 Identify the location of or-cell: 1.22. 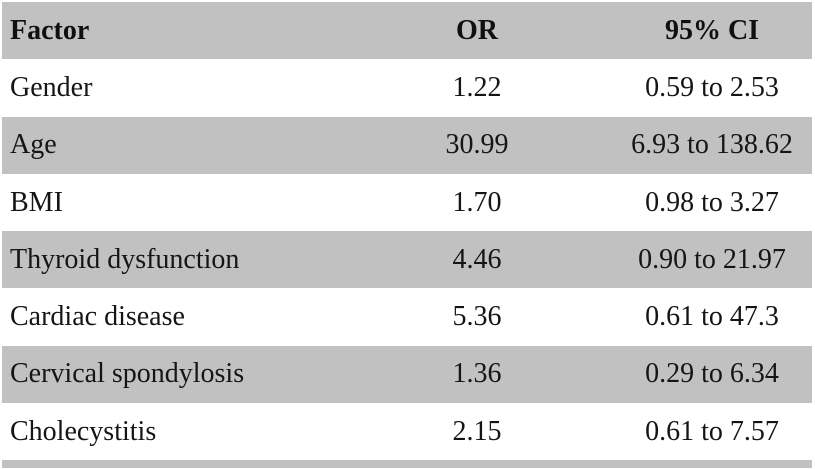
(477, 87).